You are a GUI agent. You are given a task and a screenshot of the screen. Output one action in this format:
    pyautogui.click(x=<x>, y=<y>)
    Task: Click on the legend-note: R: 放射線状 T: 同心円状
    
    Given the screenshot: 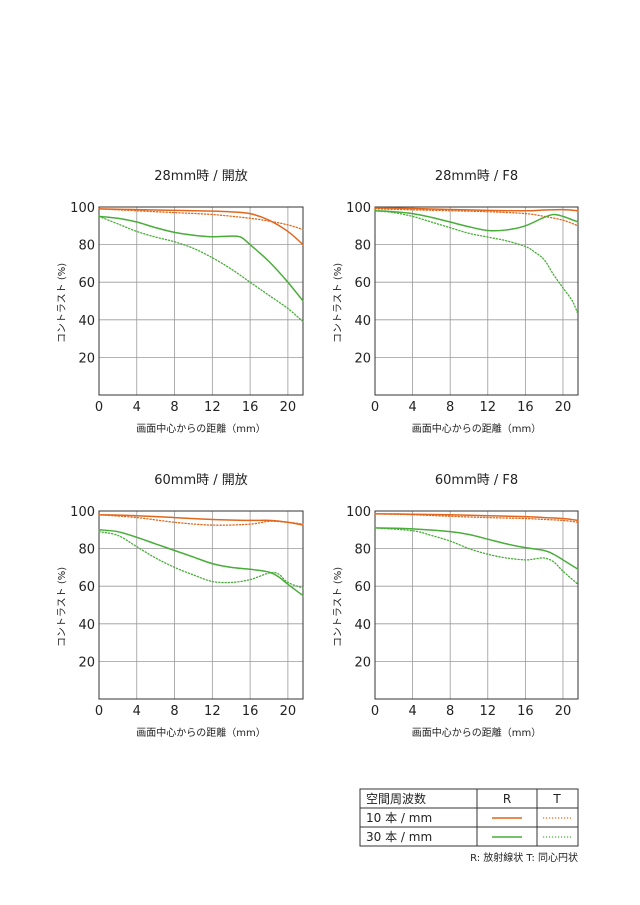 What is the action you would take?
    pyautogui.click(x=524, y=857)
    